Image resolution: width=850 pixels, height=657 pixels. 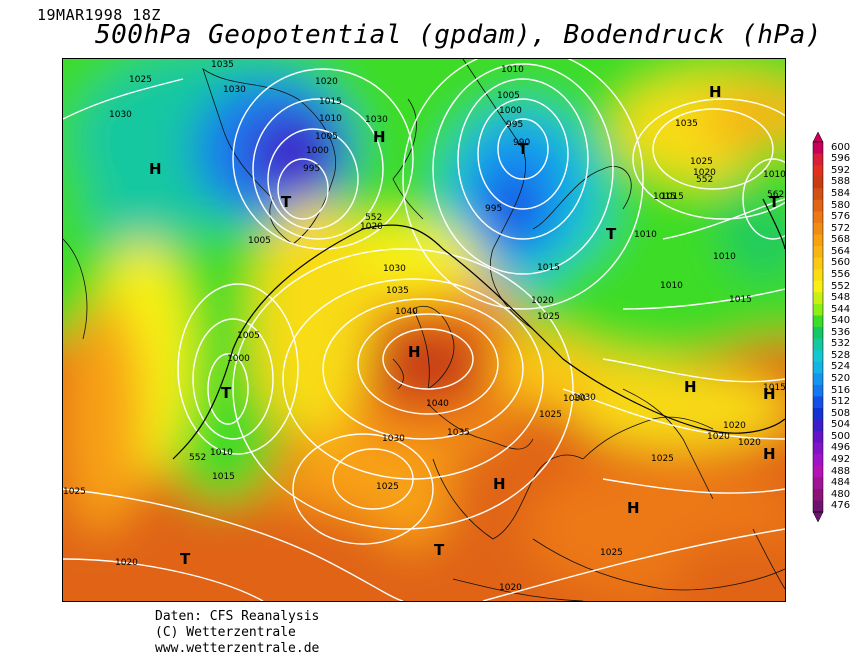 I want to click on colorbar-label: 580, so click(x=840, y=205).